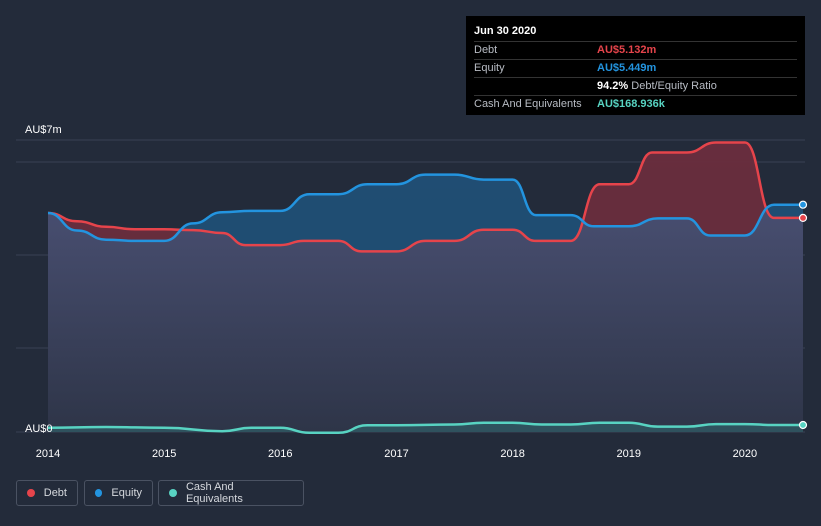  What do you see at coordinates (39, 429) in the screenshot?
I see `y-axis-label-bottom: AU$0` at bounding box center [39, 429].